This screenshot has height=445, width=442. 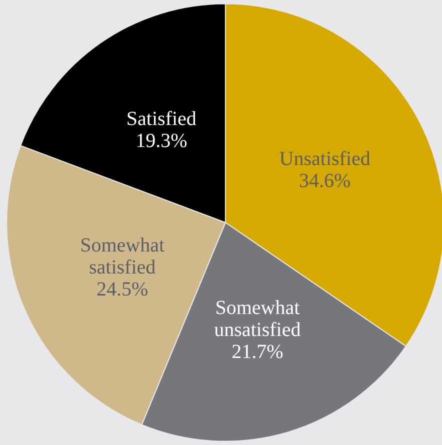 I want to click on slice-label: Somewhat unsatisfied, so click(x=257, y=319).